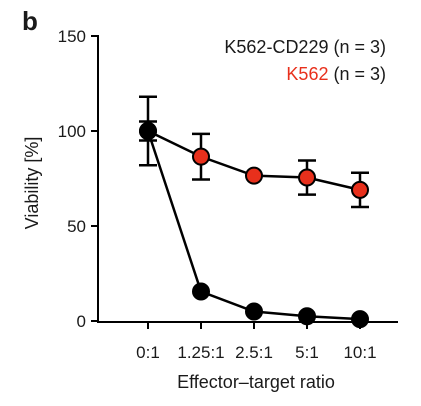 Image resolution: width=421 pixels, height=406 pixels. Describe the element at coordinates (256, 382) in the screenshot. I see `x-axis-title: Effector–target ratio` at that location.